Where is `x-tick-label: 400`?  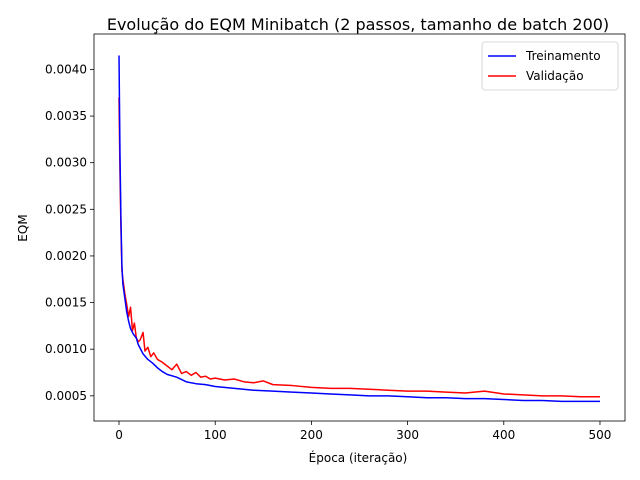 x-tick-label: 400 is located at coordinates (503, 435).